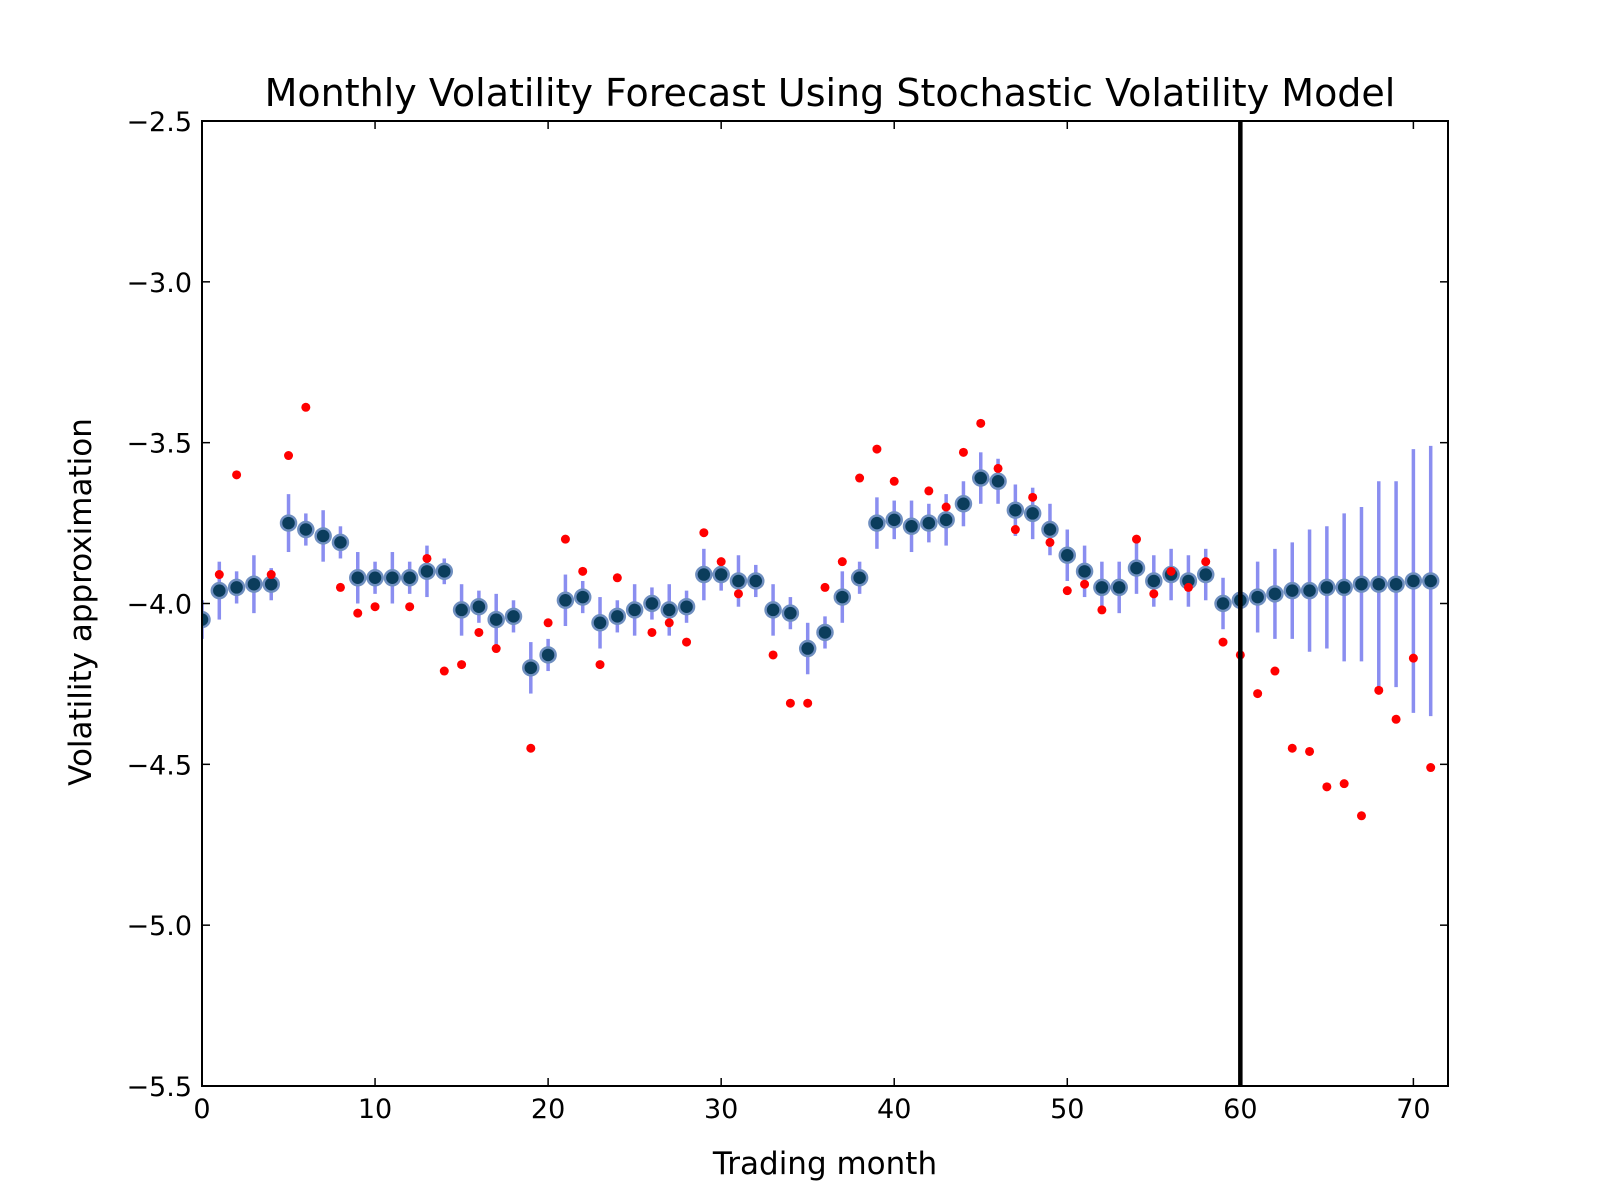  Describe the element at coordinates (1413, 1109) in the screenshot. I see `x-tick-label: 70` at that location.